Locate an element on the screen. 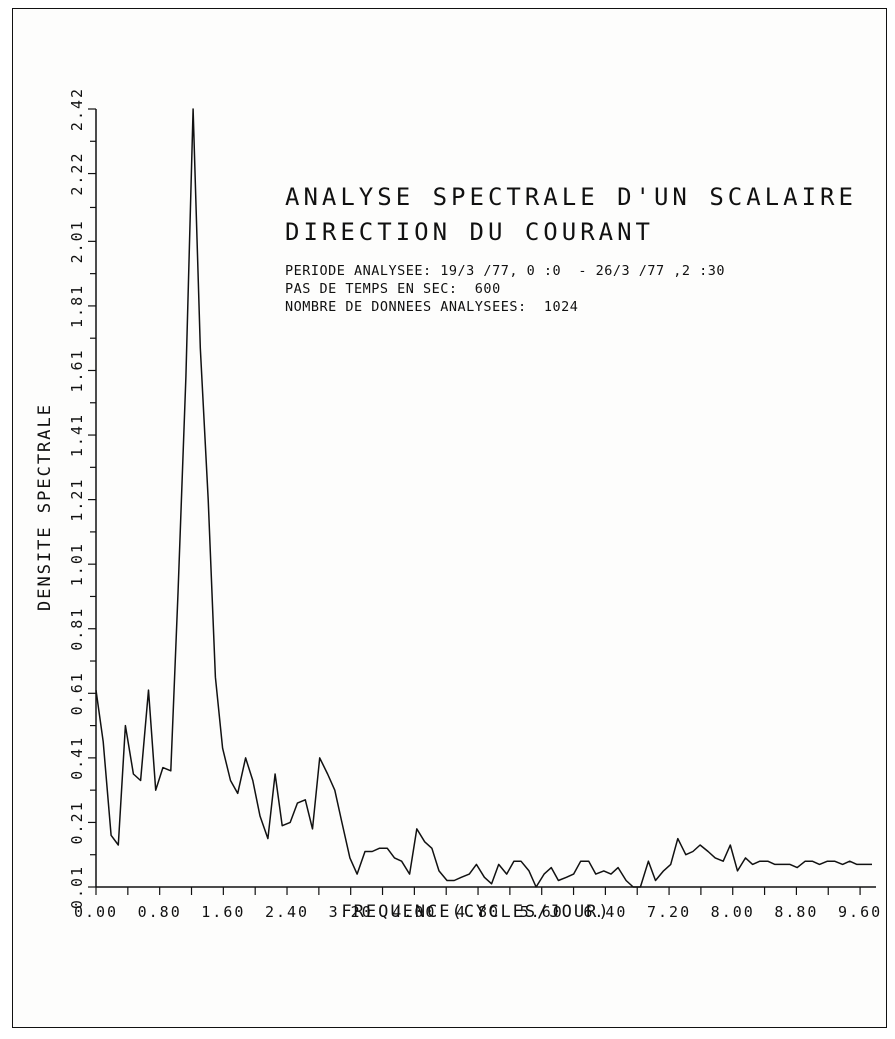 Image resolution: width=895 pixels, height=1039 pixels. x-tick-label: 1.60 is located at coordinates (223, 912).